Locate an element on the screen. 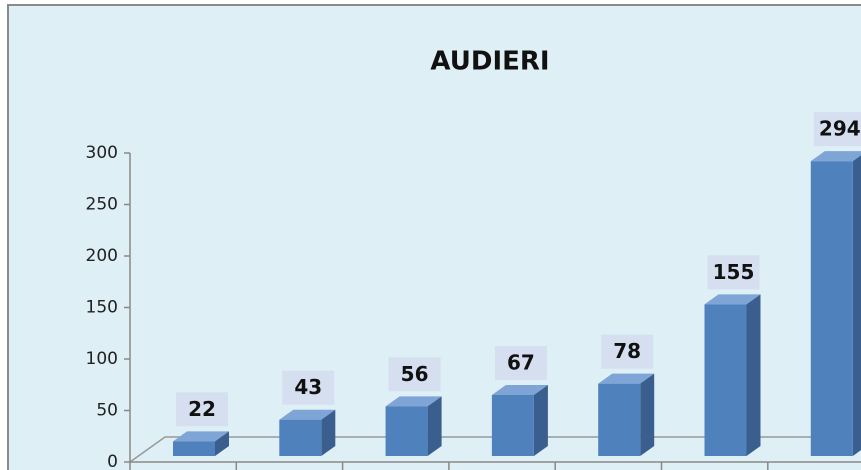  chart-title: AUDIERI is located at coordinates (489, 62).